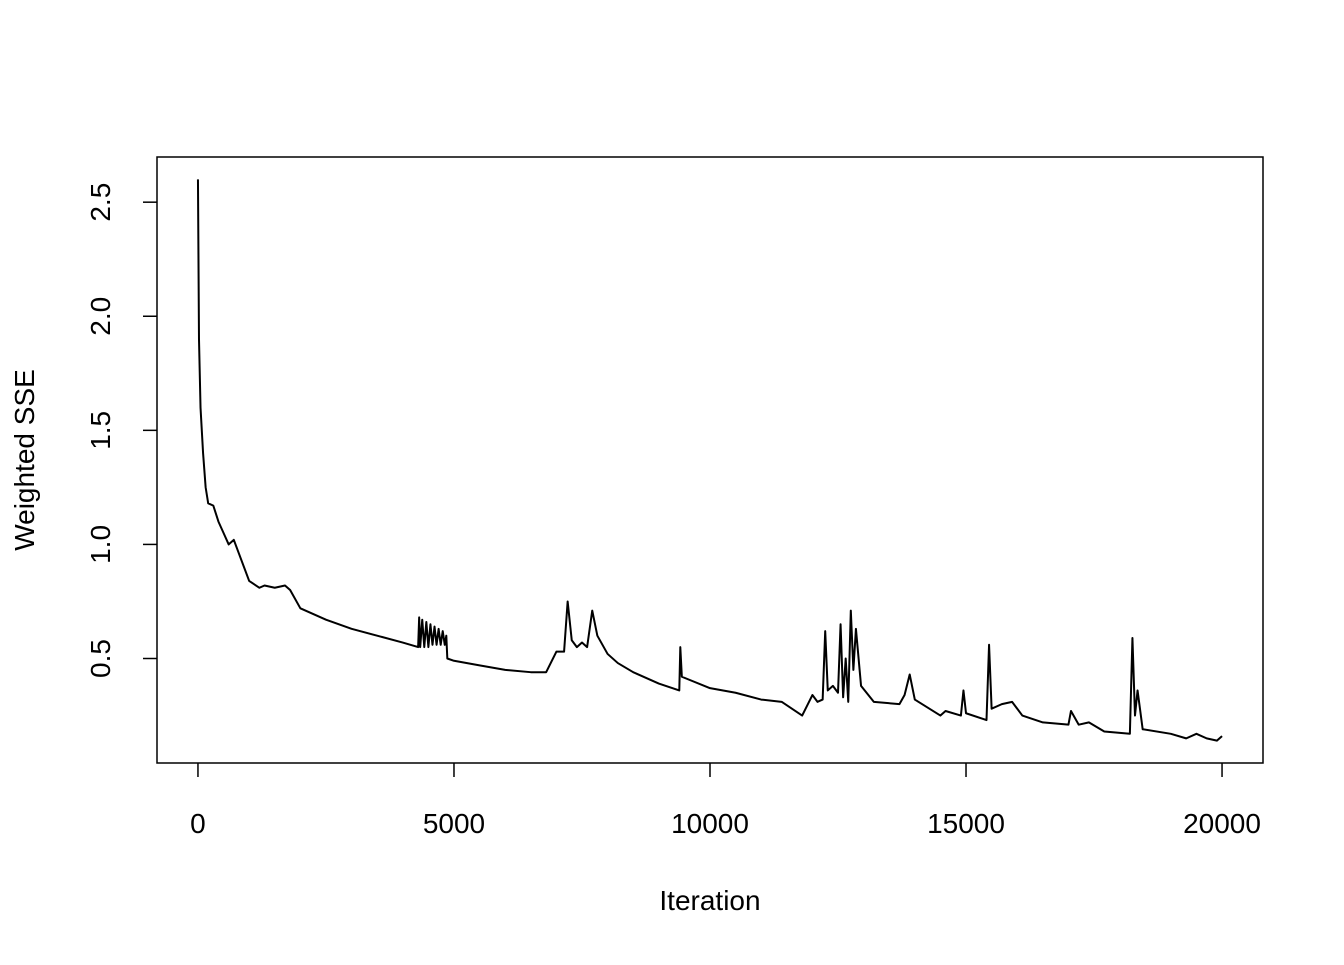  What do you see at coordinates (1222, 823) in the screenshot?
I see `x-tick-label: 20000` at bounding box center [1222, 823].